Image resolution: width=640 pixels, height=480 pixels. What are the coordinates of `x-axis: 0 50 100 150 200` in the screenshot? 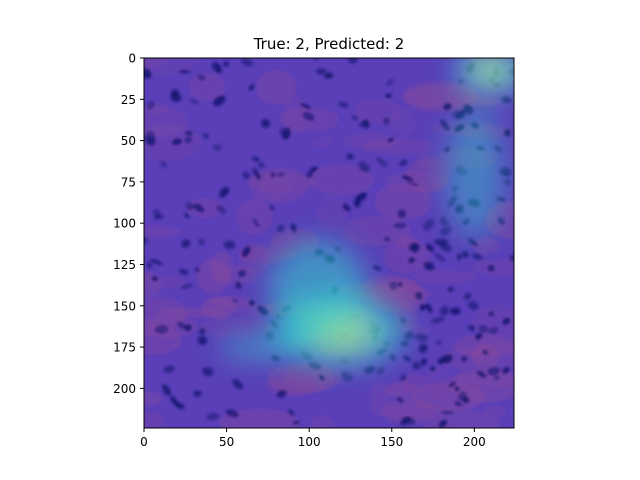 It's located at (313, 438).